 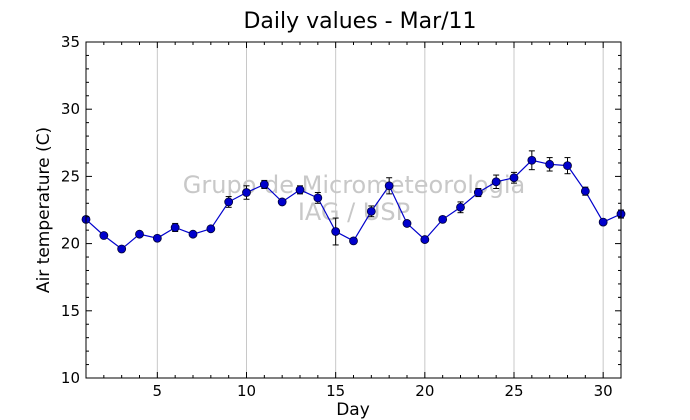 What do you see at coordinates (513, 391) in the screenshot?
I see `x-tick-label: 25` at bounding box center [513, 391].